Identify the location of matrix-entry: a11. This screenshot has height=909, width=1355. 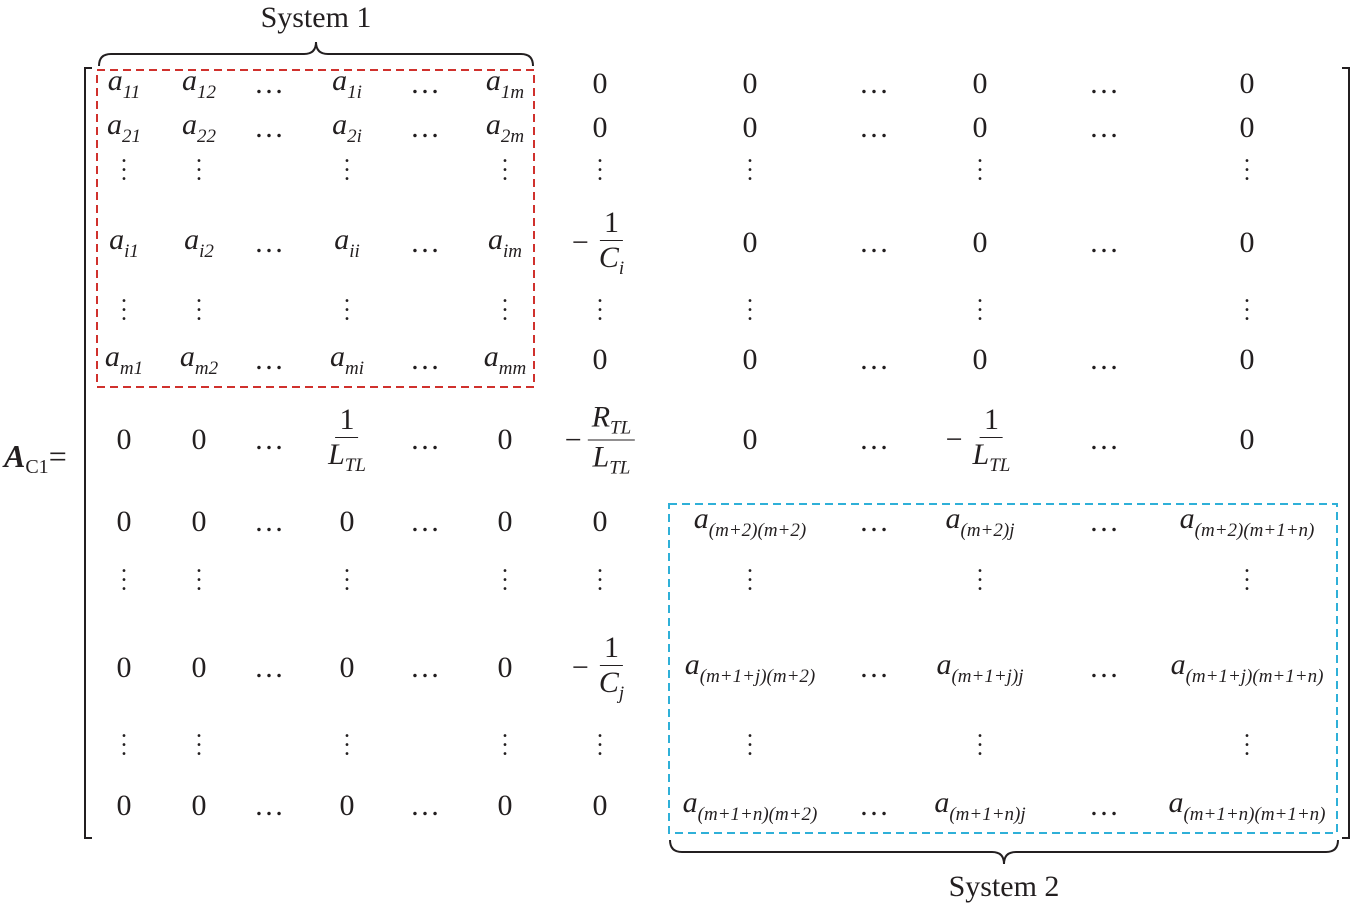
(124, 83).